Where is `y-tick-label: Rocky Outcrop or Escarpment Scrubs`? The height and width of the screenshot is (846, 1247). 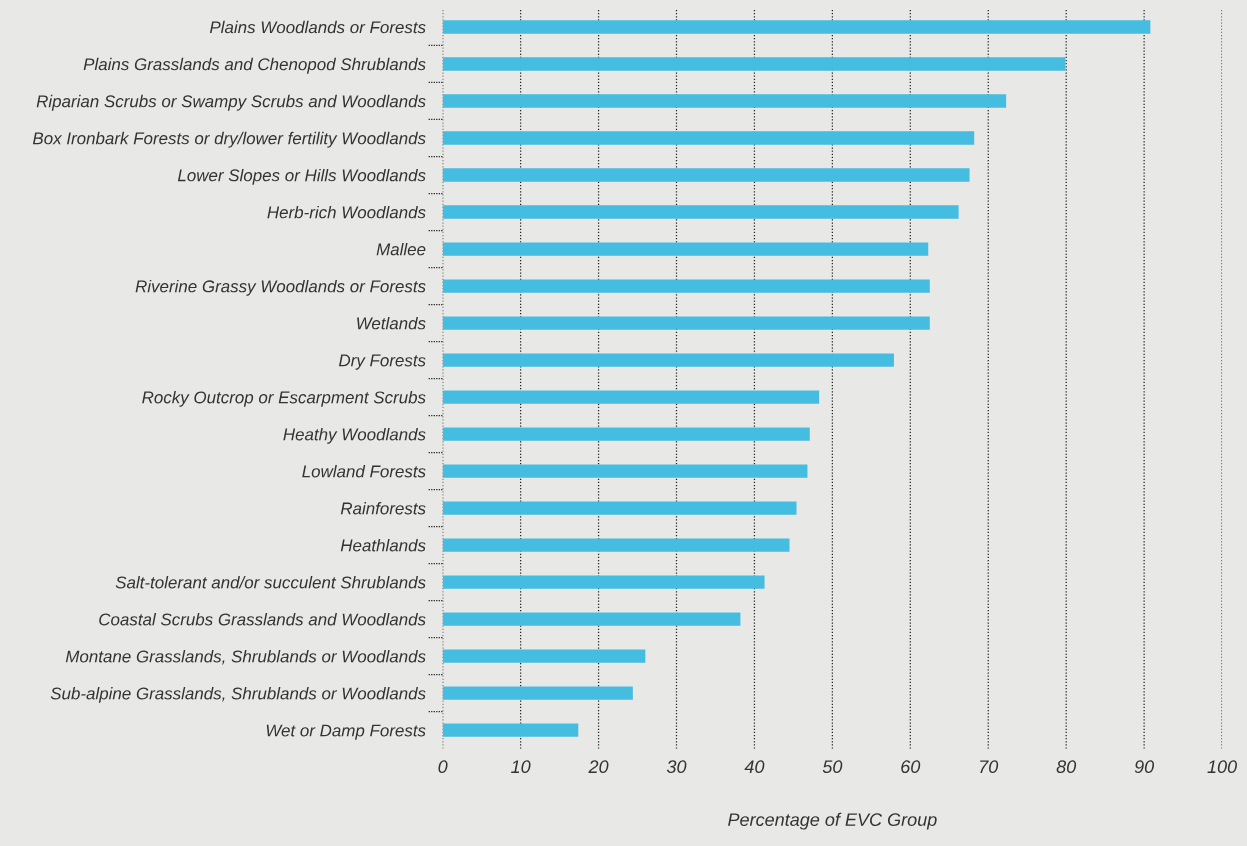
y-tick-label: Rocky Outcrop or Escarpment Scrubs is located at coordinates (284, 398).